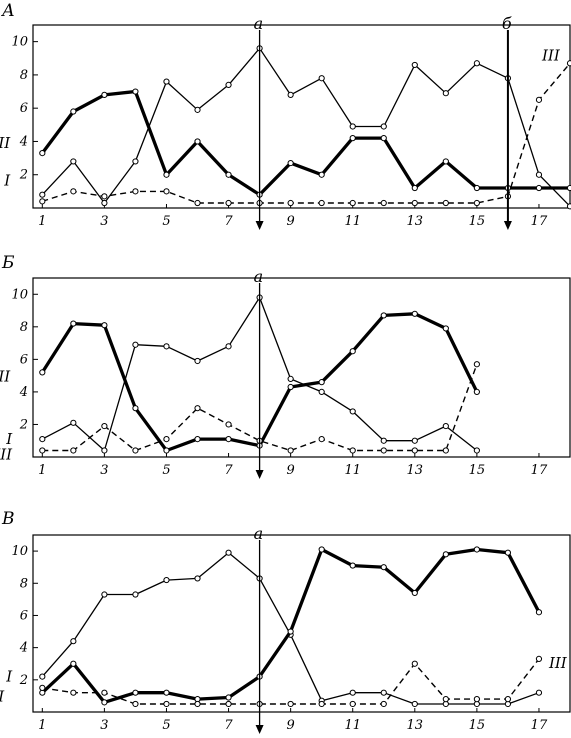  What do you see at coordinates (23, 392) in the screenshot?
I see `y-tick-label: 4` at bounding box center [23, 392].